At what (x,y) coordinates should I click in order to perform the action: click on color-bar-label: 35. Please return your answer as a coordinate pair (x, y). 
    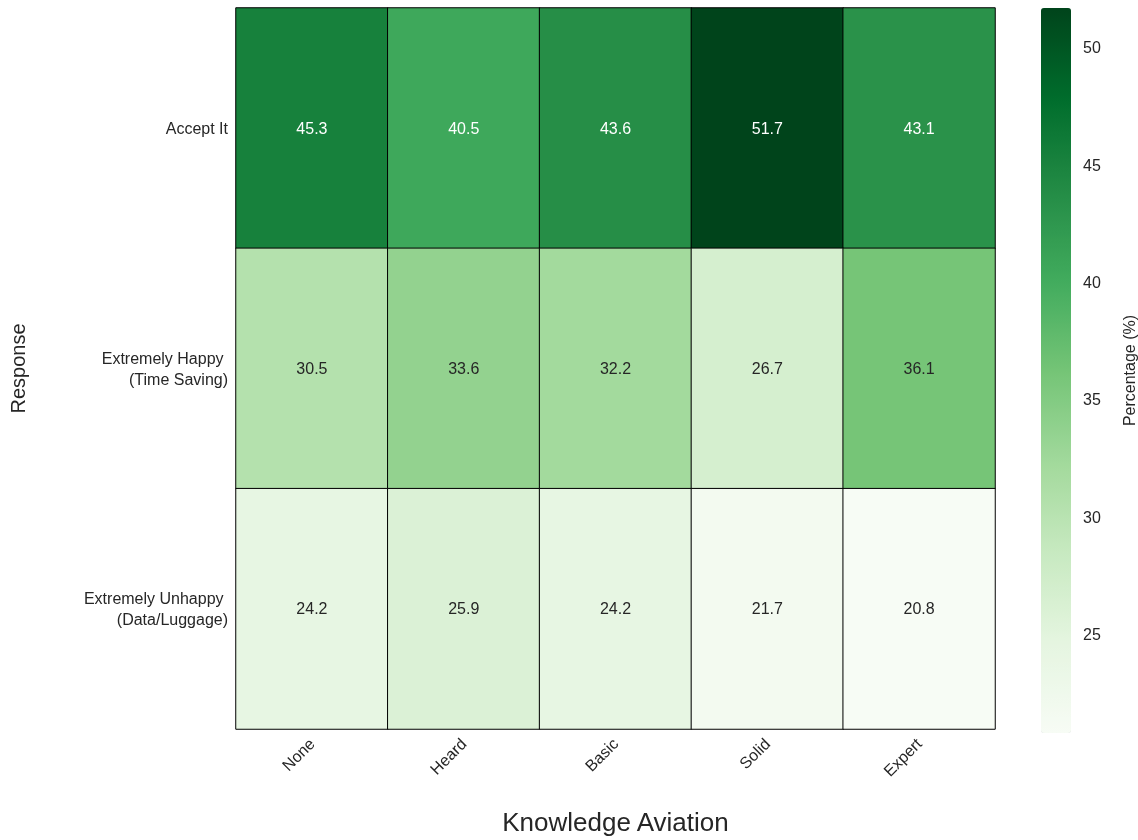
    Looking at the image, I should click on (1092, 400).